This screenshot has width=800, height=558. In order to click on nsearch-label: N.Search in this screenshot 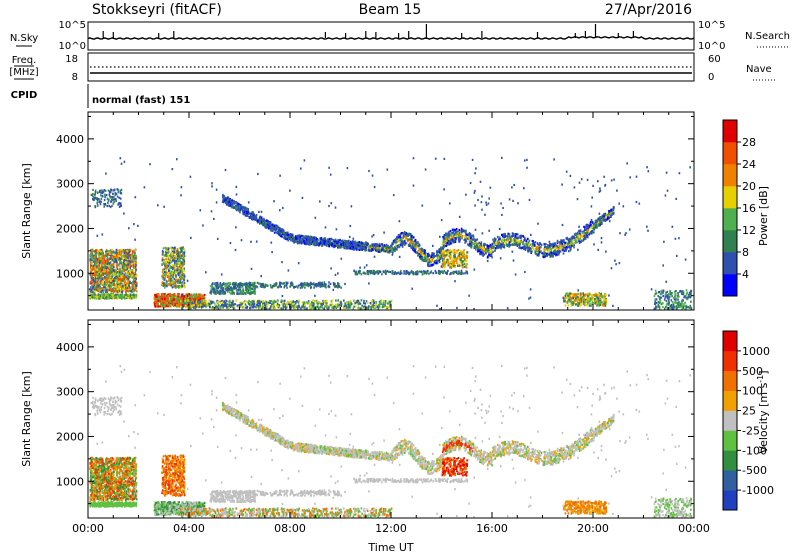, I will do `click(767, 36)`.